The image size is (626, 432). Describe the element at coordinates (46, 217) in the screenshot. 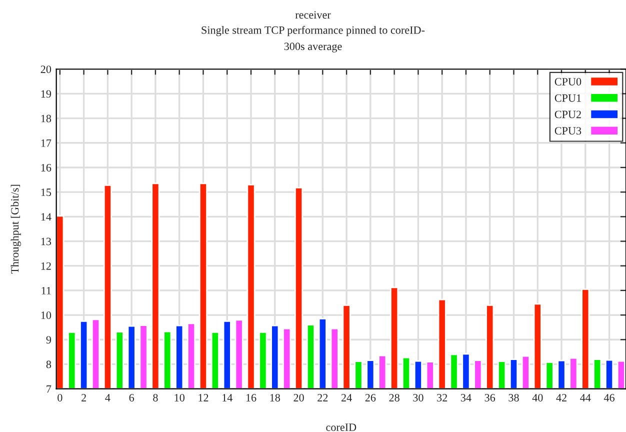

I see `y-tick-label: 14` at that location.